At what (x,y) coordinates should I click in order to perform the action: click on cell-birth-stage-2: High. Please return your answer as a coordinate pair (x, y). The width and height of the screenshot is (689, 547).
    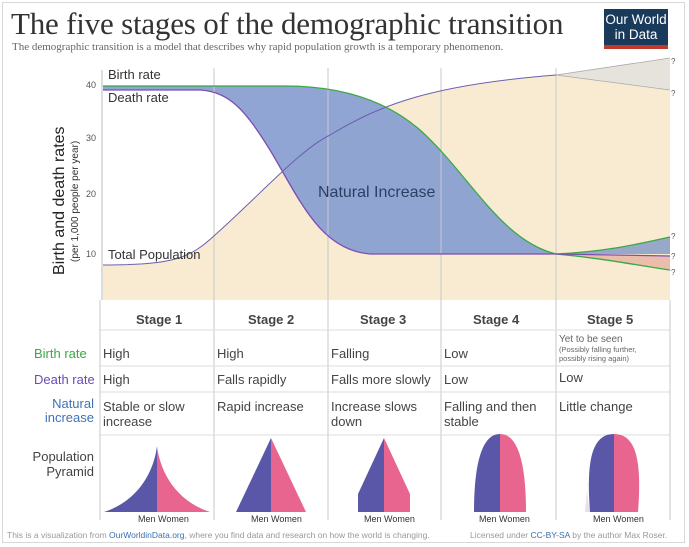
    Looking at the image, I should click on (230, 353).